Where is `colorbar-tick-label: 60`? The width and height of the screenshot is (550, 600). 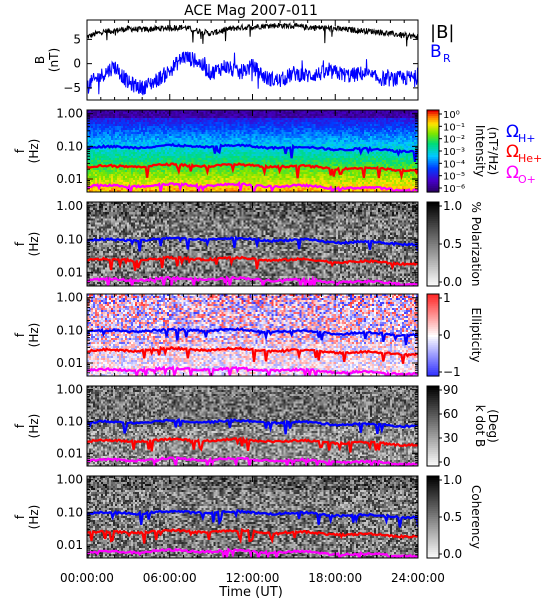 colorbar-tick-label: 60 is located at coordinates (450, 414).